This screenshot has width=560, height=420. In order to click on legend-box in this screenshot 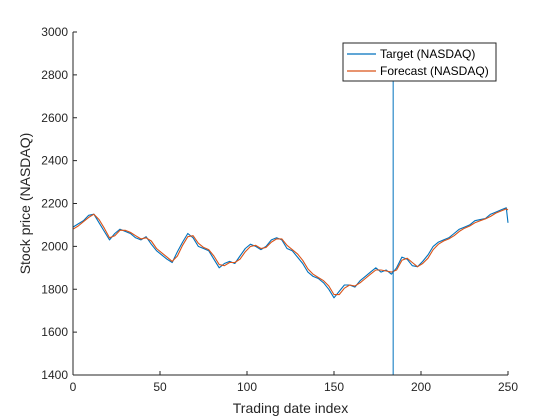, I will do `click(419, 62)`.